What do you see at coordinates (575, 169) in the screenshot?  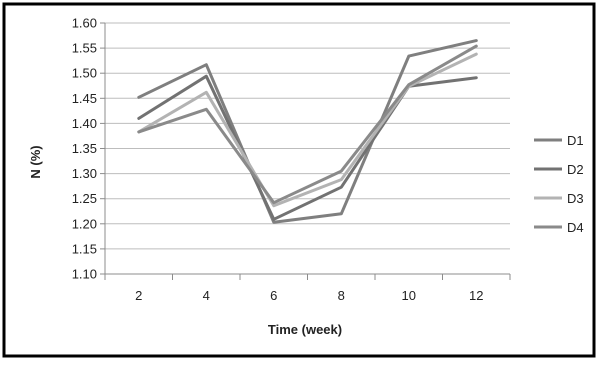 I see `legend-label-d2: D2` at bounding box center [575, 169].